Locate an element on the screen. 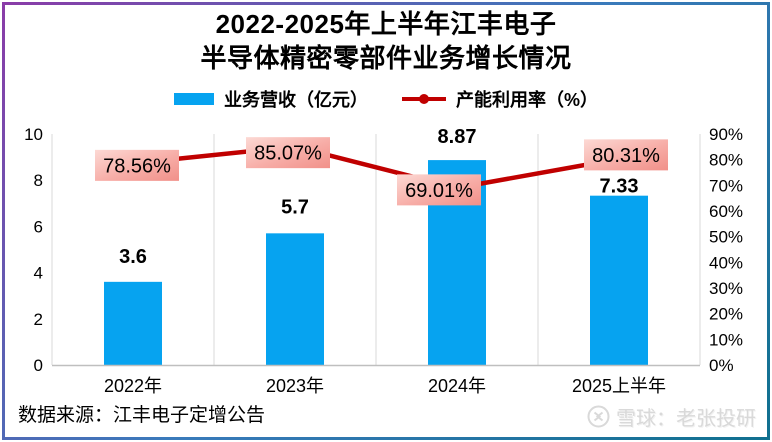  left-axis-tick: 6 is located at coordinates (38, 226).